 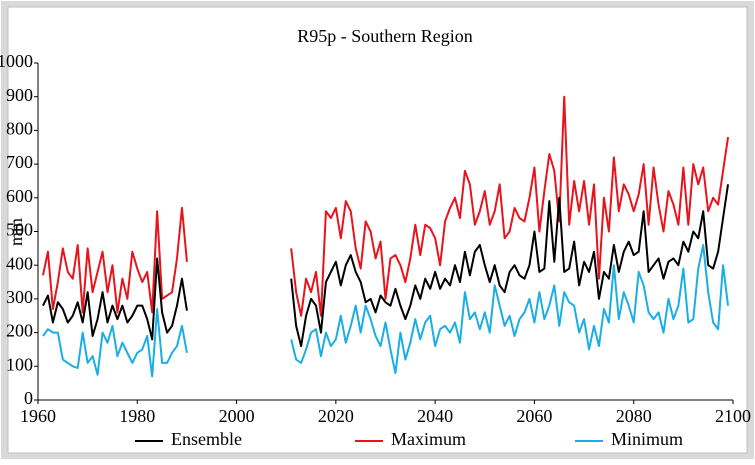 What do you see at coordinates (16, 61) in the screenshot?
I see `y-tick-label: 1000` at bounding box center [16, 61].